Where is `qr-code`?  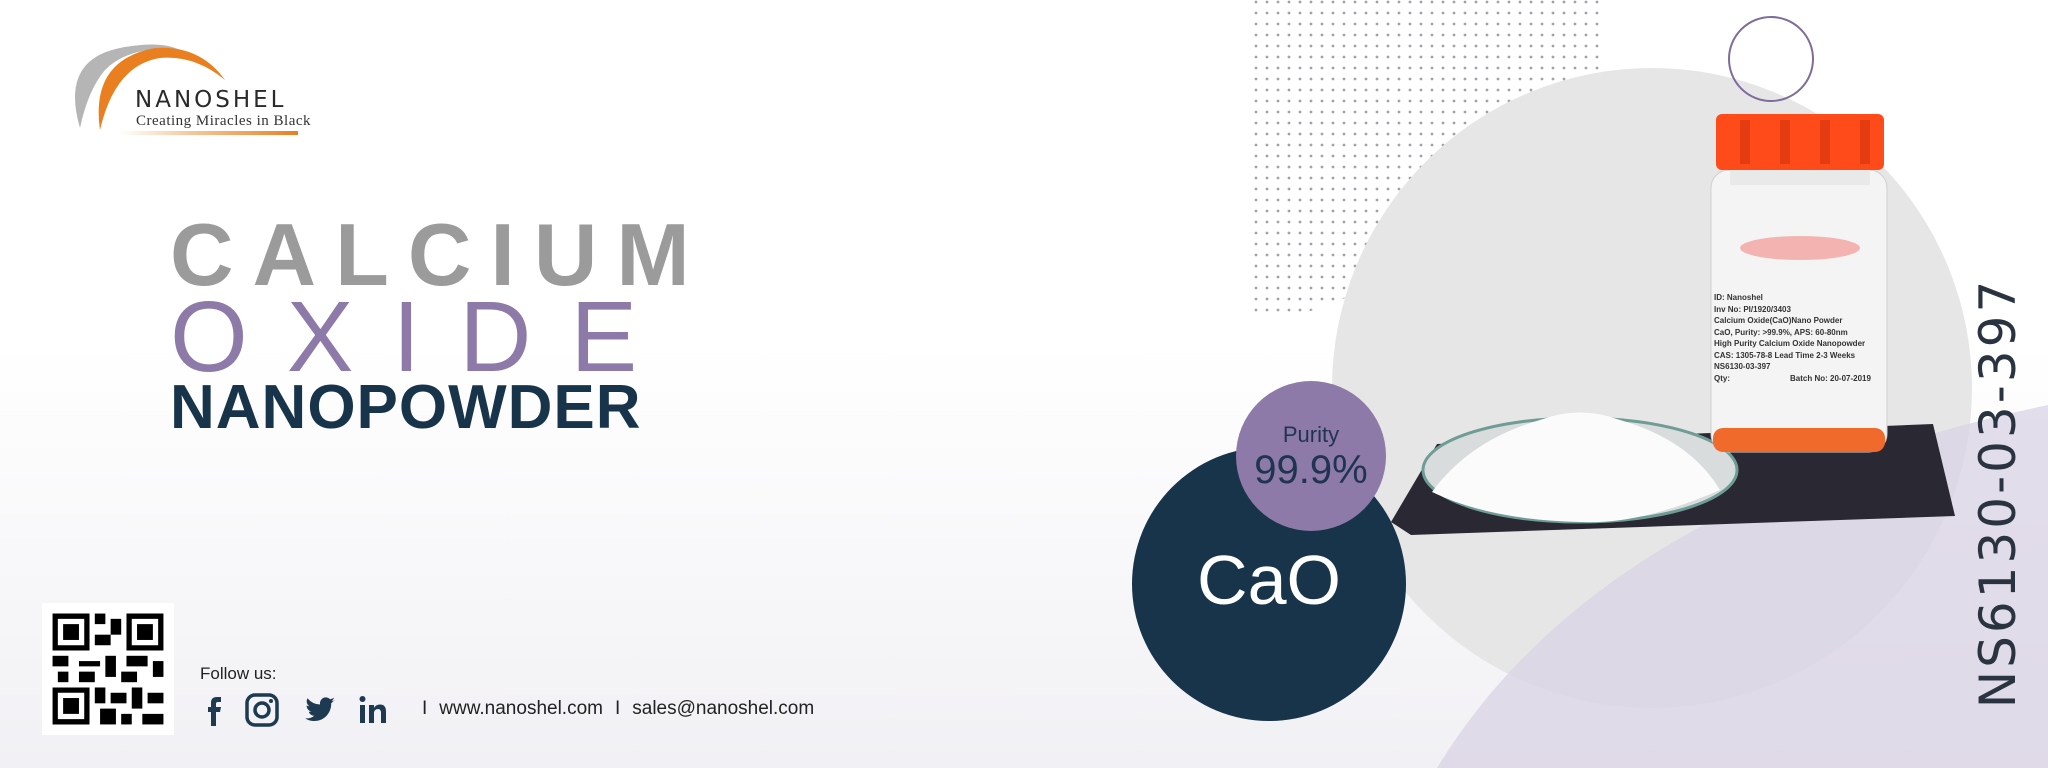 qr-code is located at coordinates (108, 669).